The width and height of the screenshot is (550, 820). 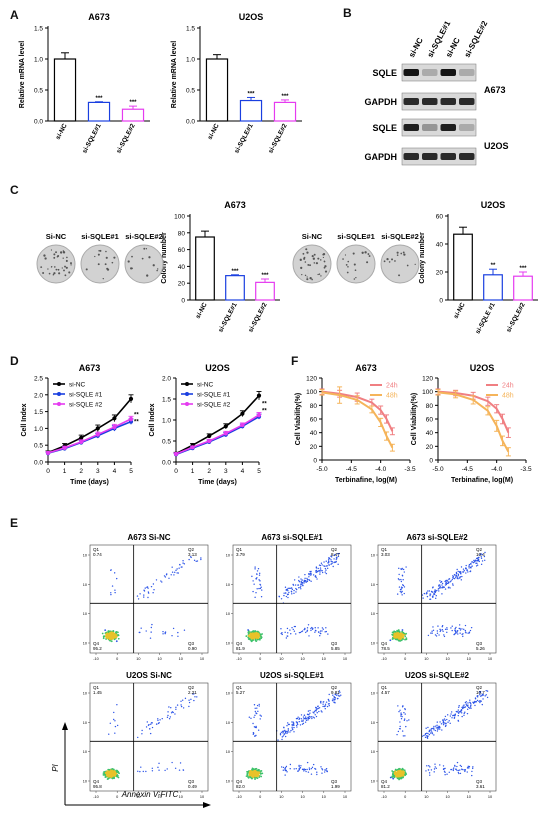 What do you see at coordinates (96, 797) in the screenshot?
I see `x-tick-label: -10` at bounding box center [96, 797].